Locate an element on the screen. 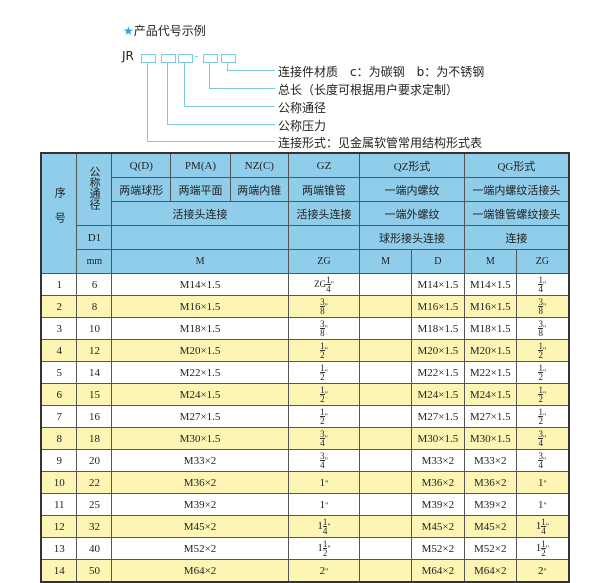 Image resolution: width=600 pixels, height=583 pixels. m-cell: M14×1.5 is located at coordinates (200, 284).